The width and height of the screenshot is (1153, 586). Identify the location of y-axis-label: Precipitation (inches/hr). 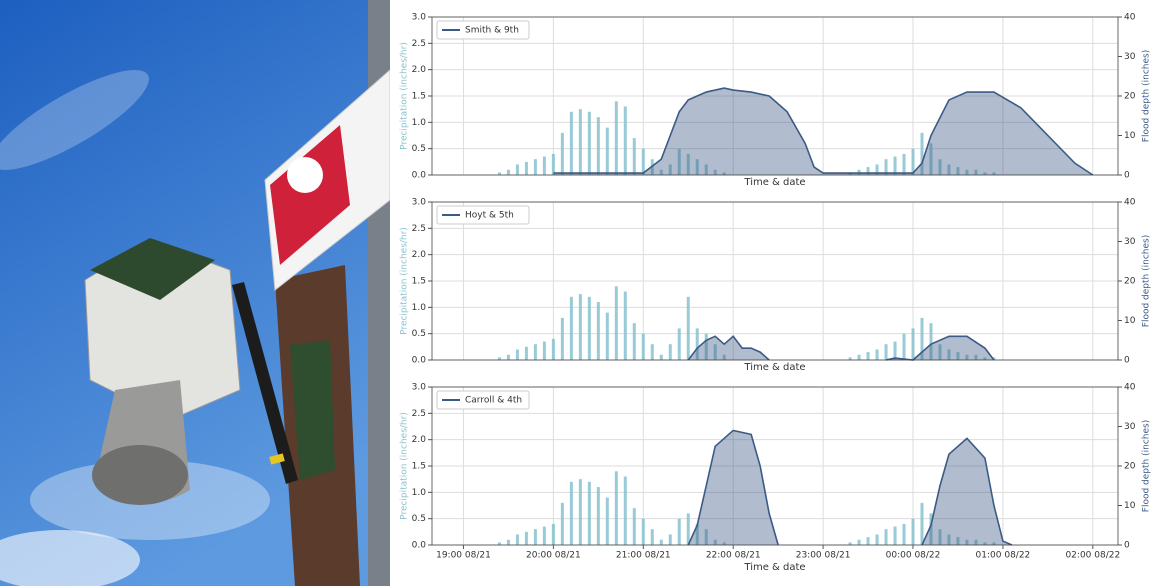
(405, 466).